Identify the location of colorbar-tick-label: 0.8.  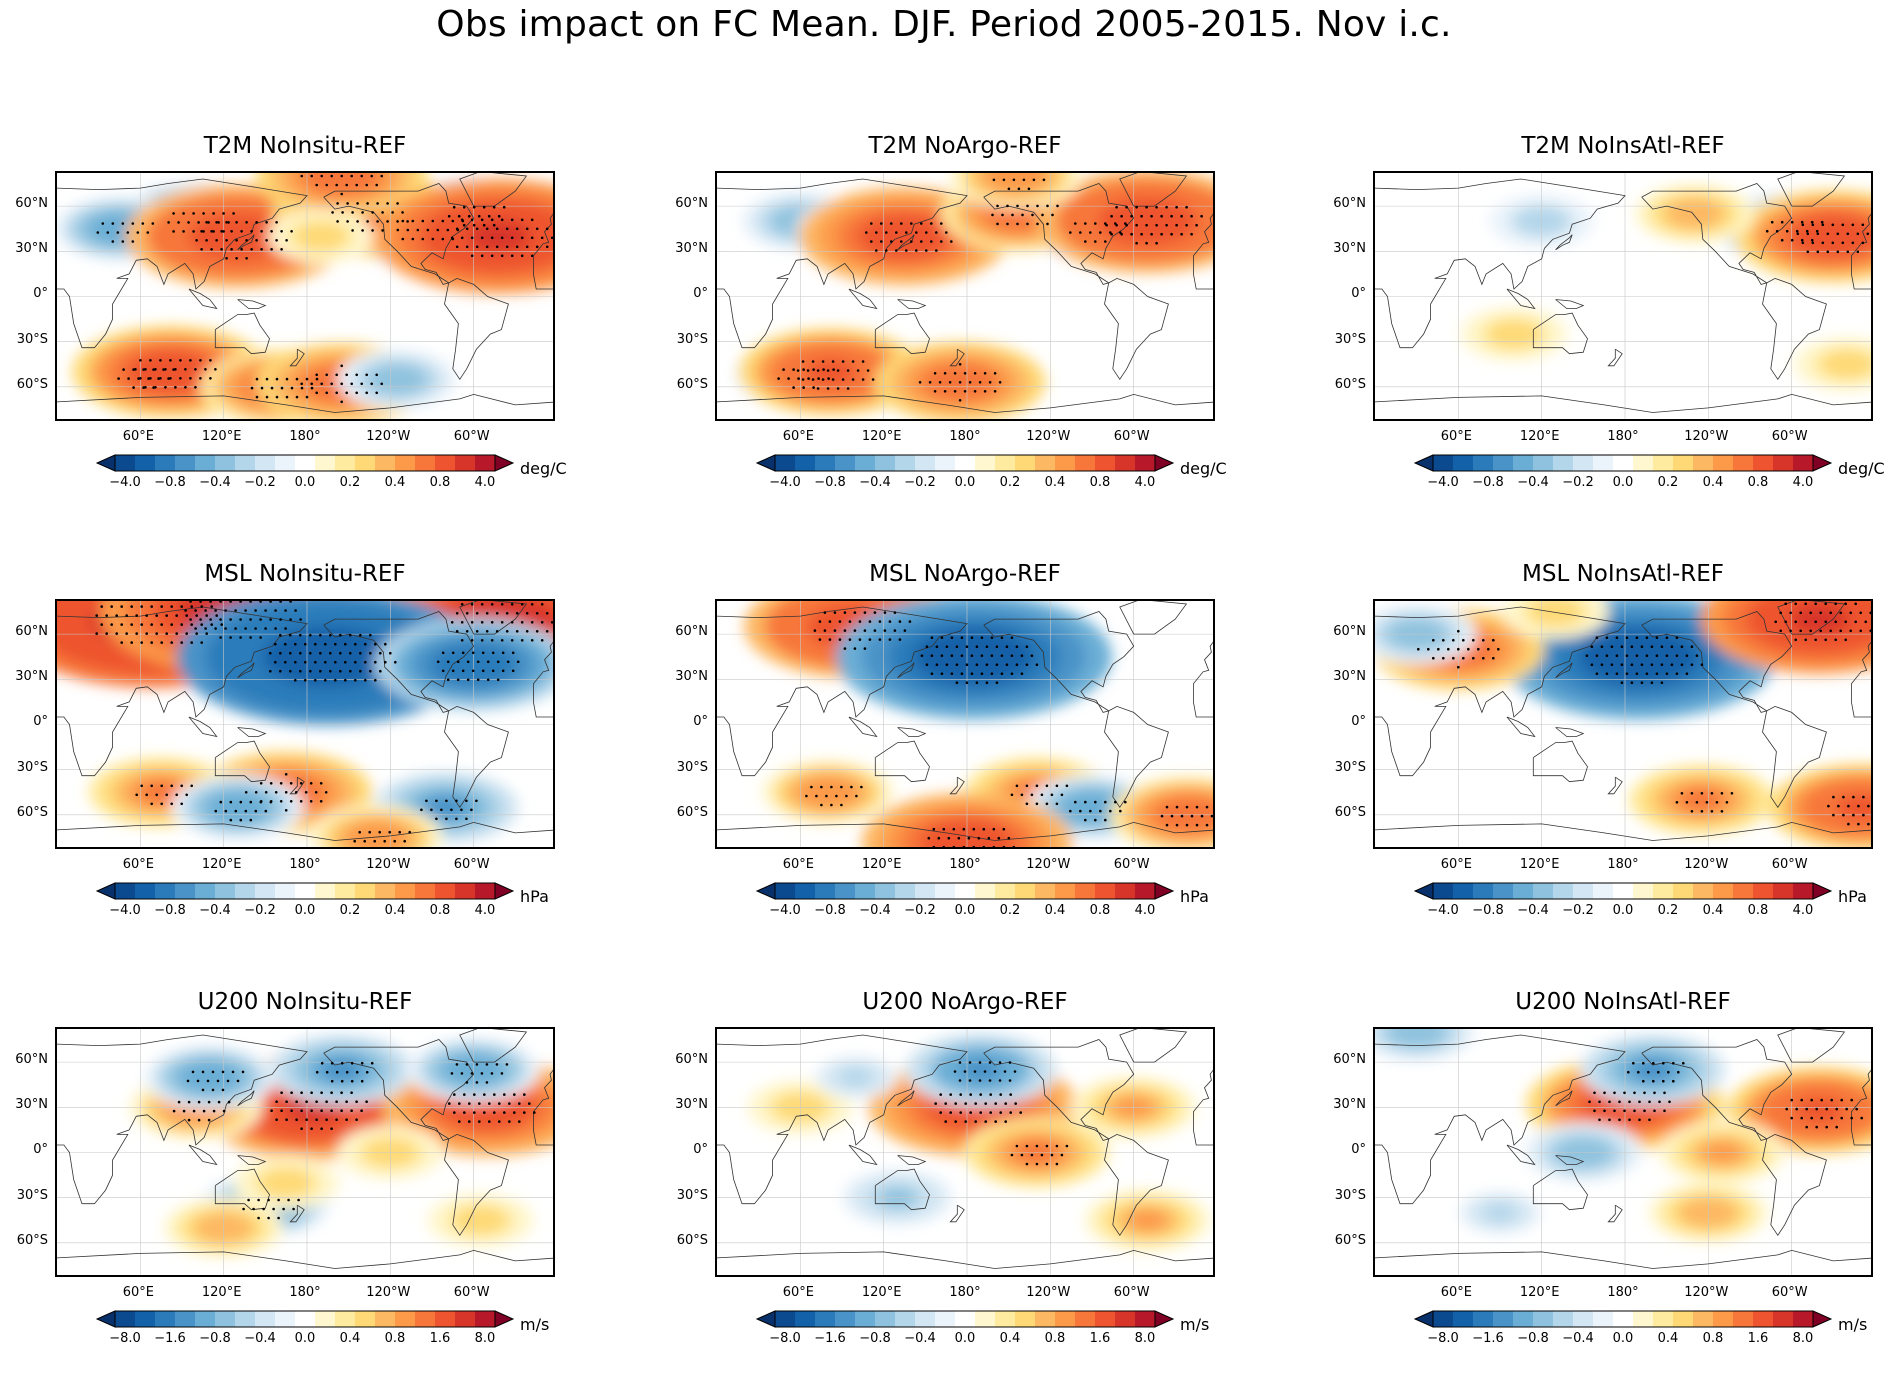
(1055, 1338).